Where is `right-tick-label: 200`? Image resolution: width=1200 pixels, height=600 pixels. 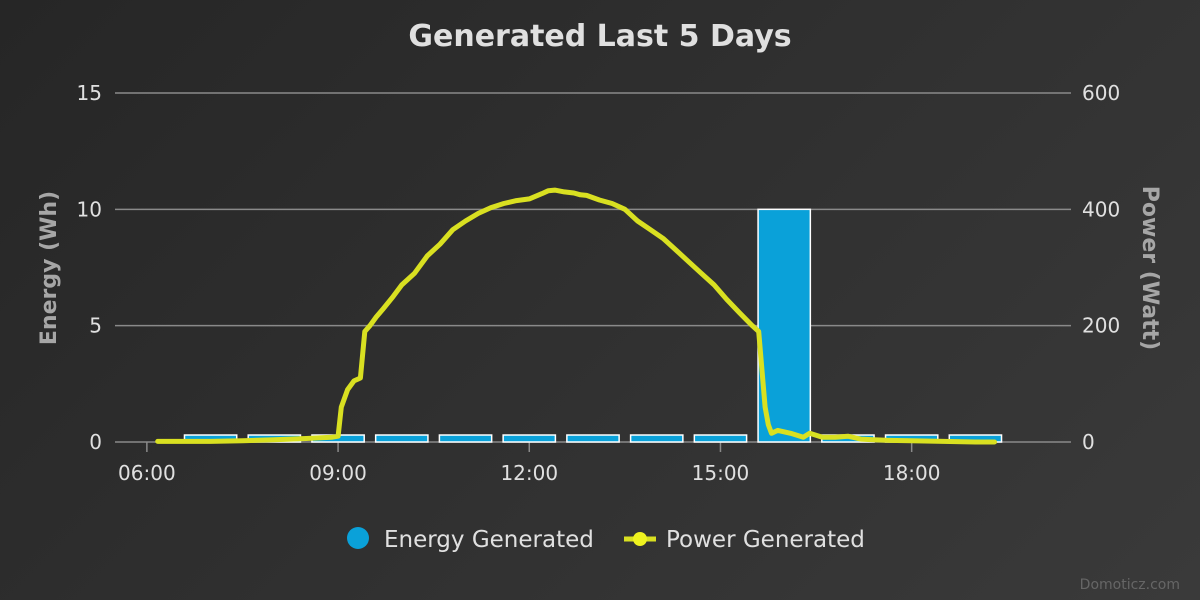
right-tick-label: 200 is located at coordinates (1101, 326).